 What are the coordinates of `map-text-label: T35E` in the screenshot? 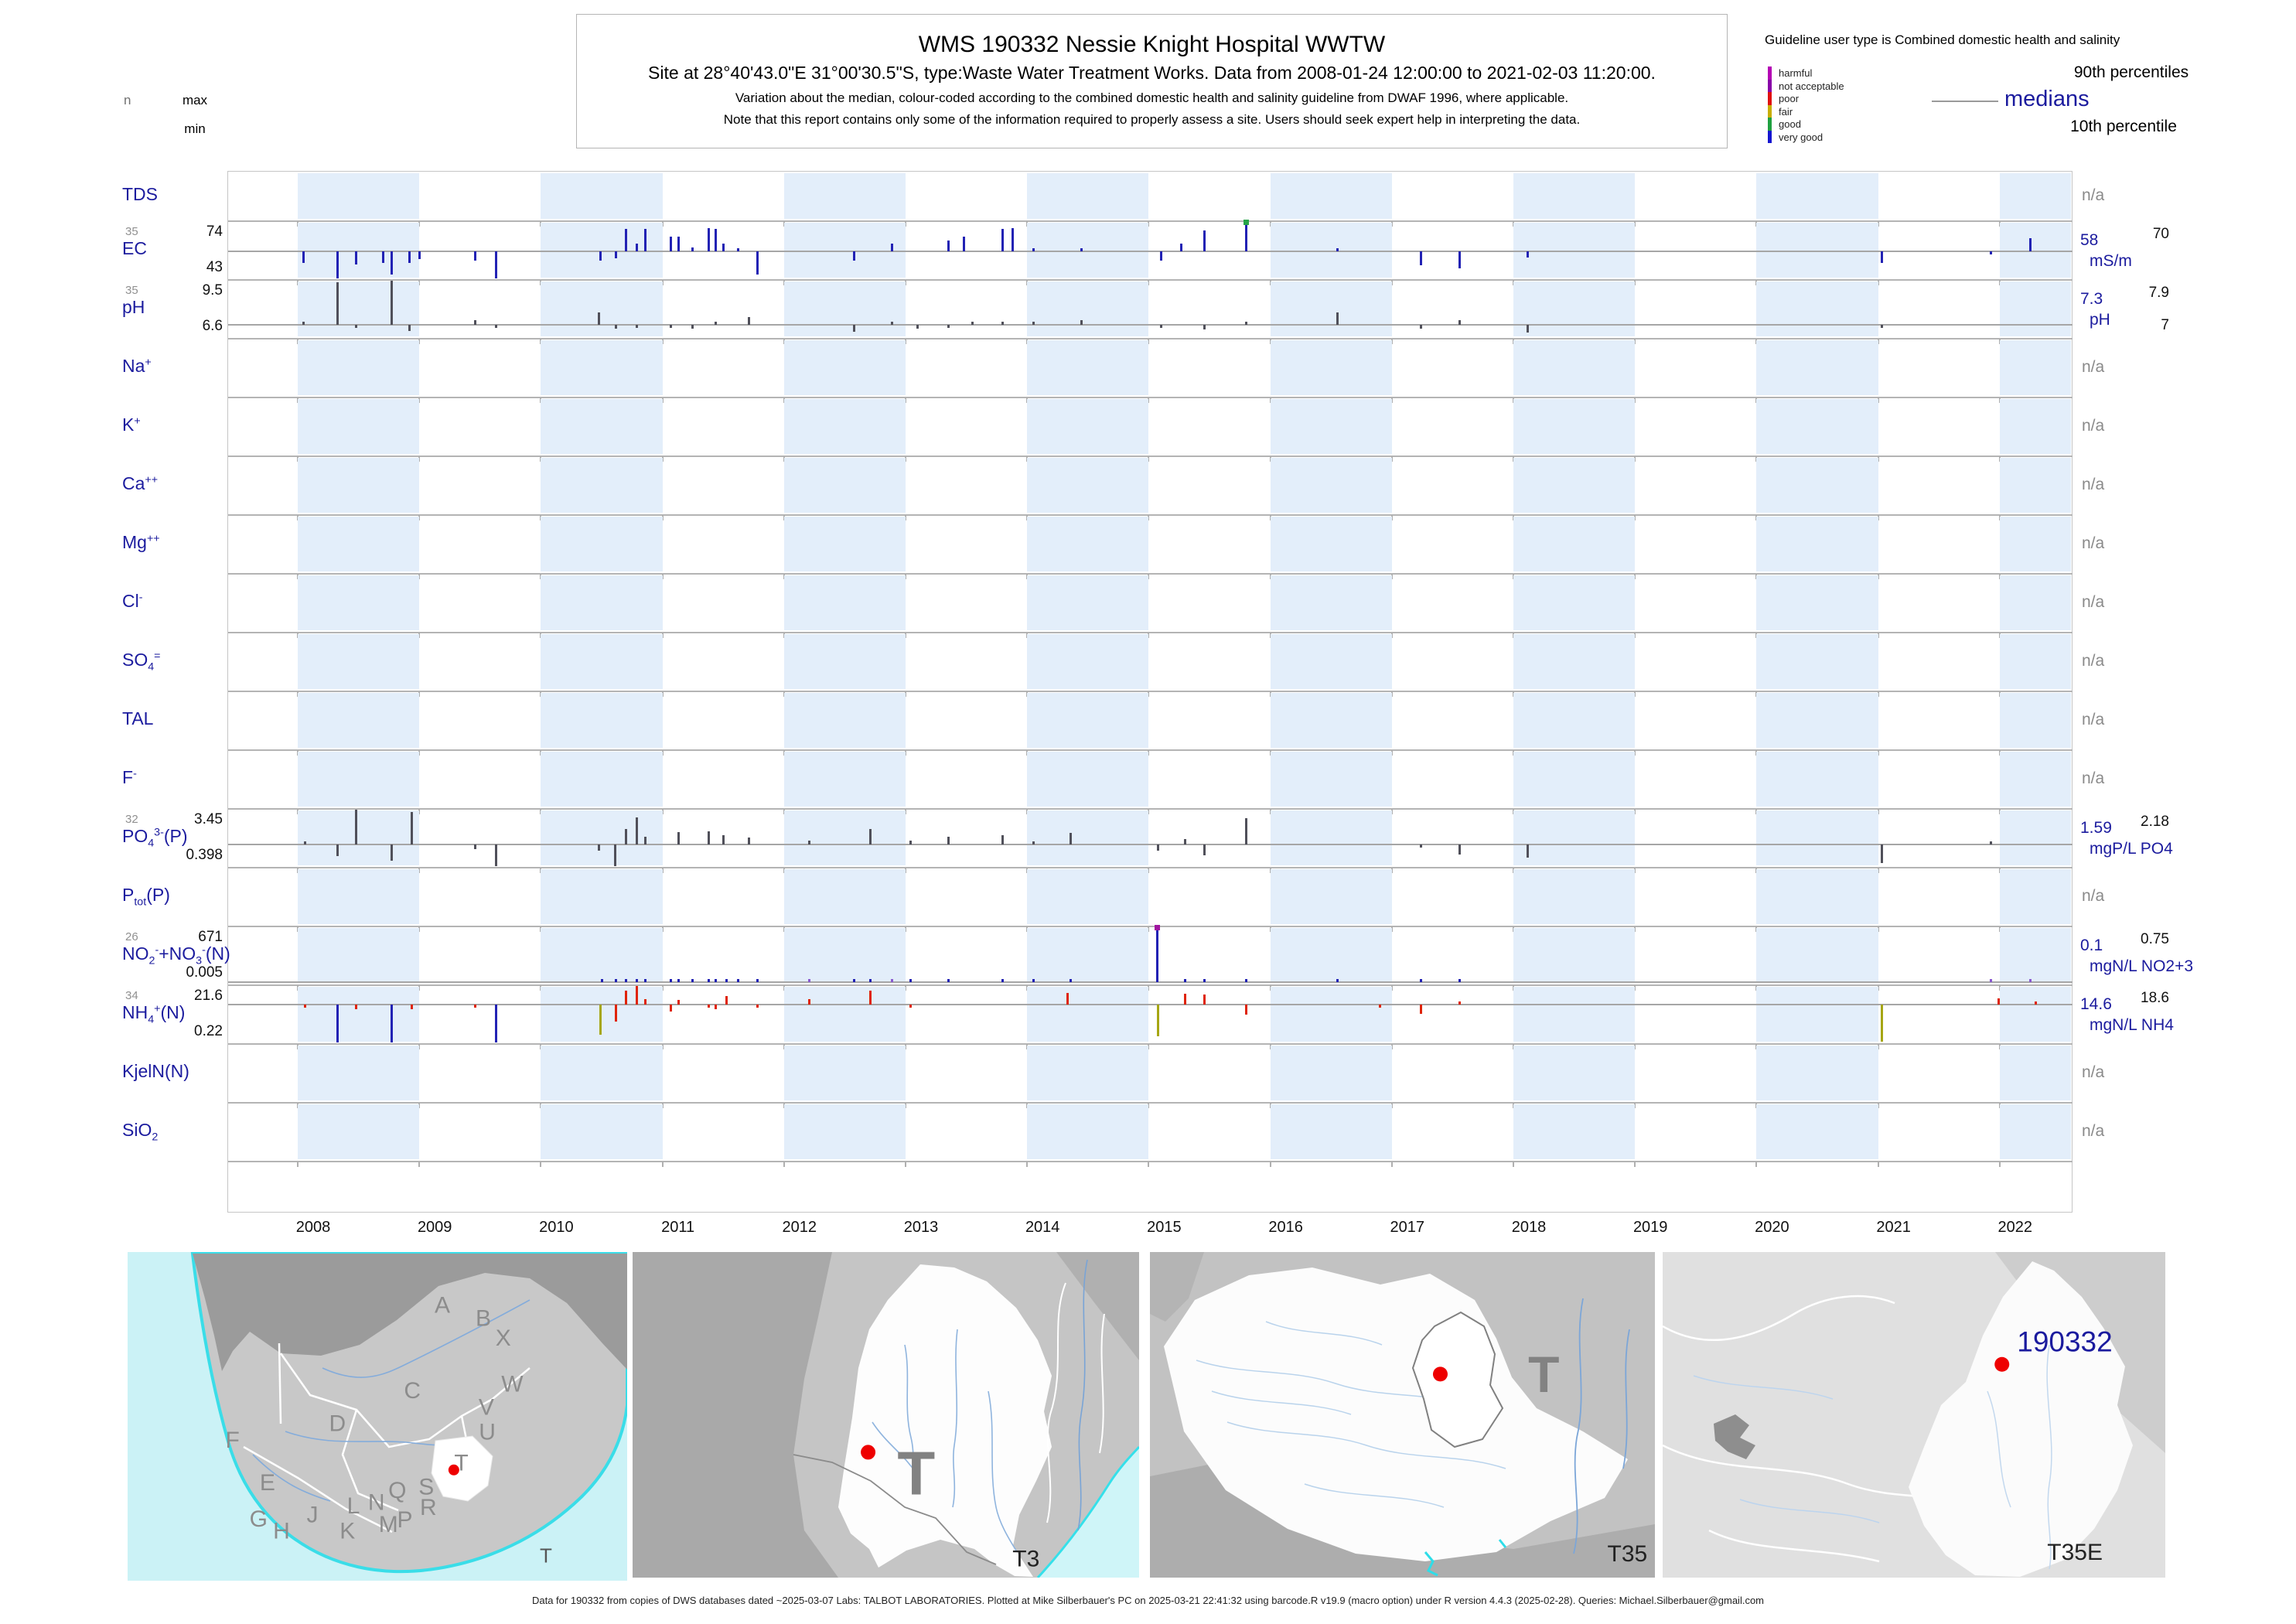 It's located at (2075, 1552).